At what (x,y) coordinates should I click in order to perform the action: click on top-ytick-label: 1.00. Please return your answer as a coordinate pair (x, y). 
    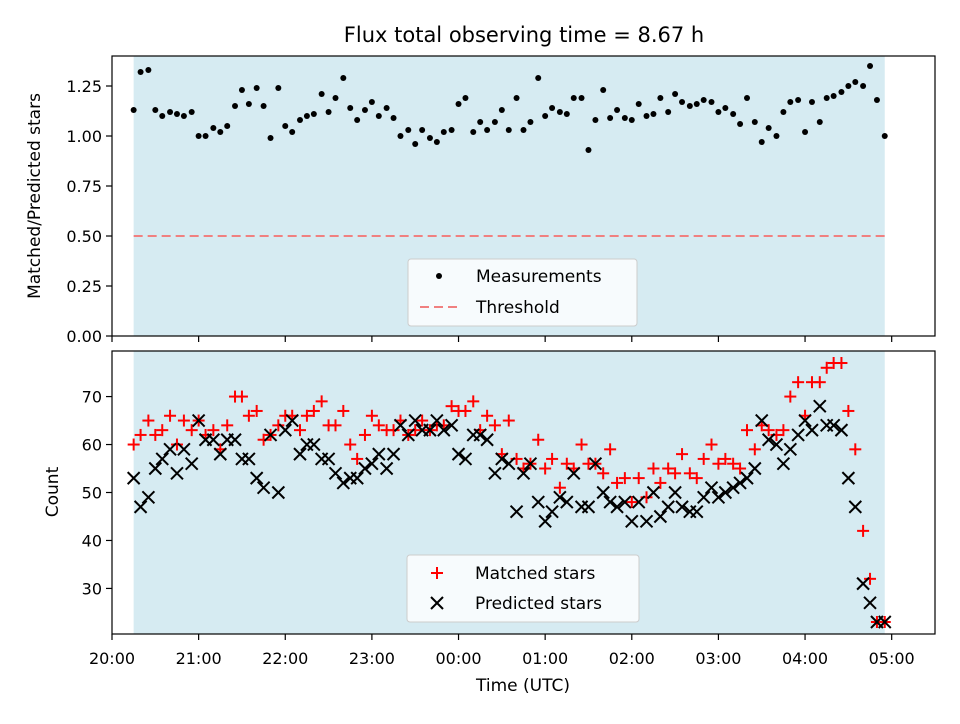
    Looking at the image, I should click on (84, 136).